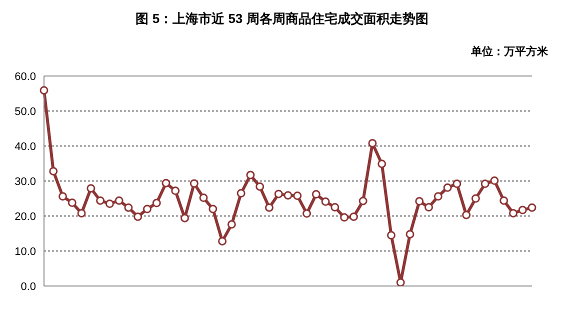  I want to click on y-tick-label: 30.0, so click(25, 182).